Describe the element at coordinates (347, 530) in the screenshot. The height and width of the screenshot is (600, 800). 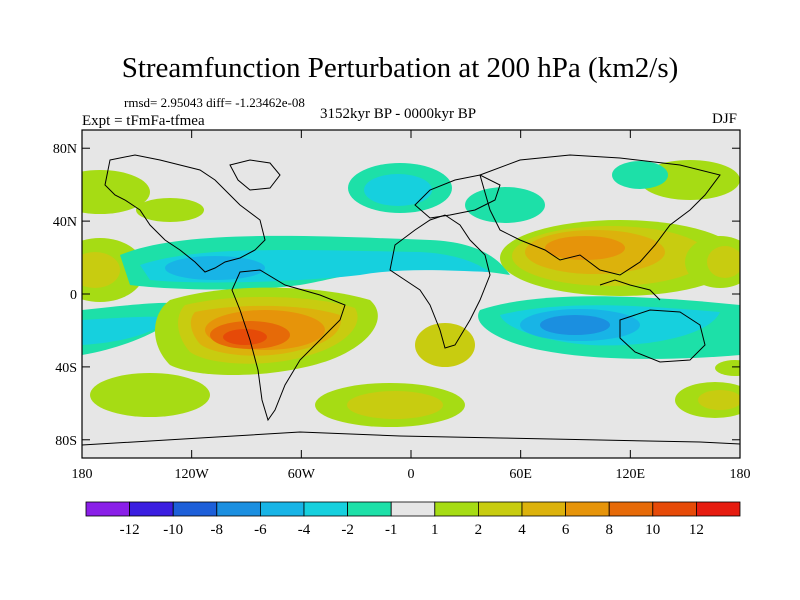
I see `colorbar-label: -2` at that location.